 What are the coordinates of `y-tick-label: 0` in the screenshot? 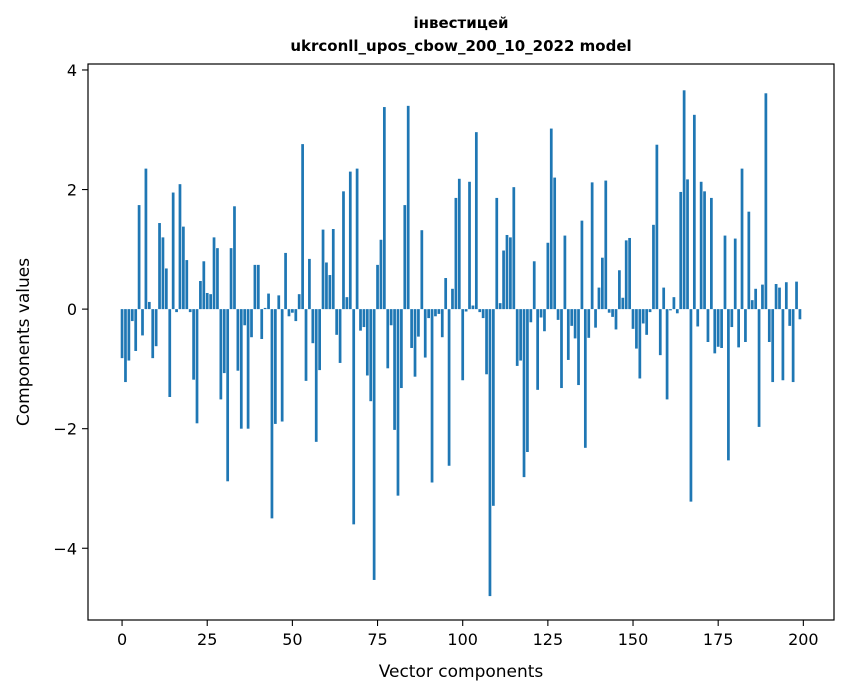 It's located at (72, 309).